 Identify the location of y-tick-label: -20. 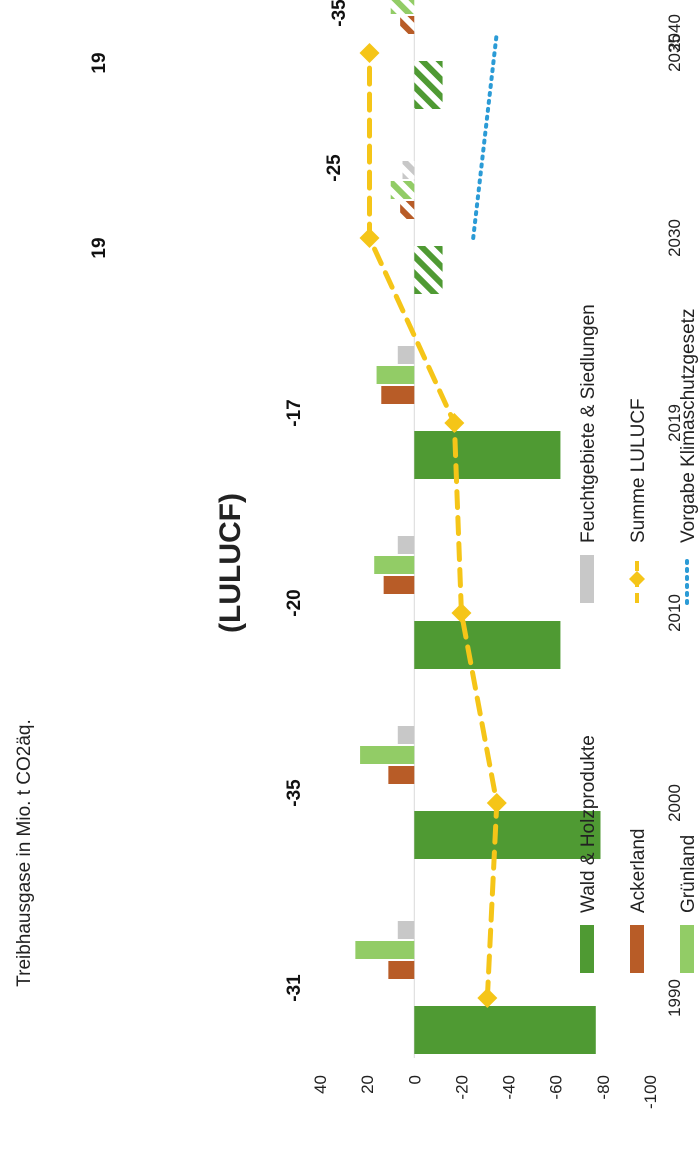
(461, 1087).